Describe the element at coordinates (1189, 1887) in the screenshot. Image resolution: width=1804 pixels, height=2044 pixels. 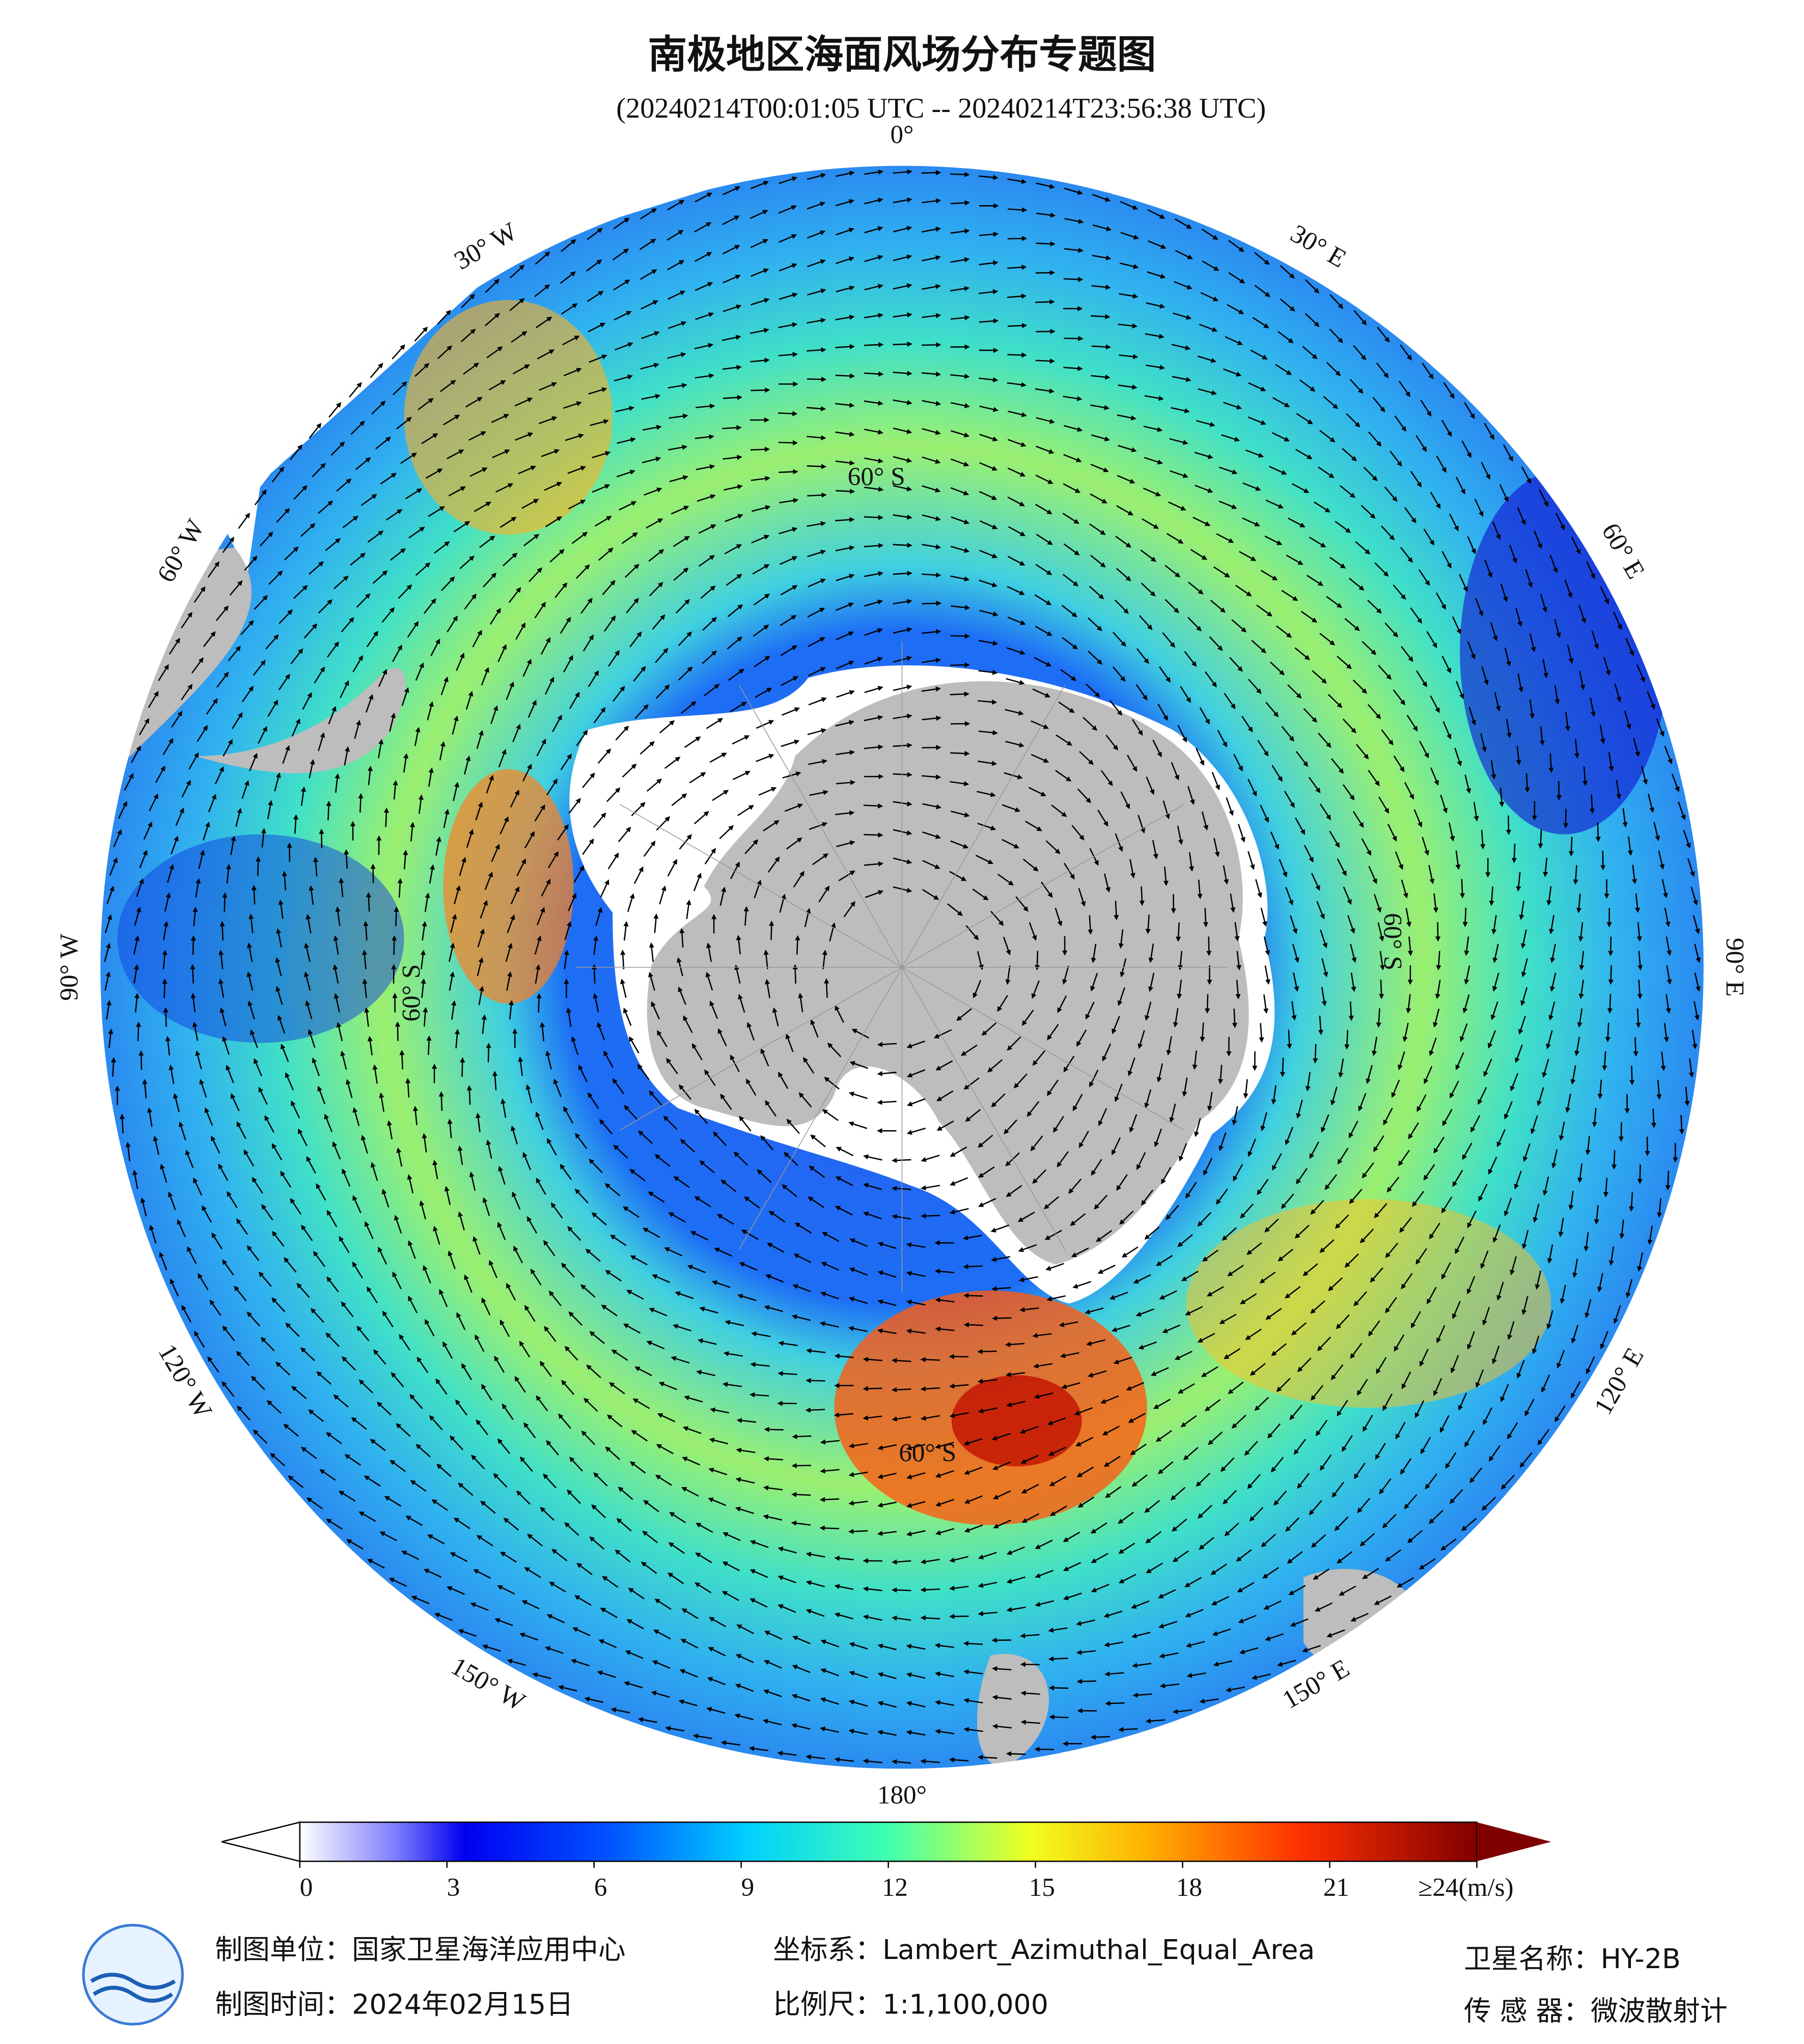
I see `colorbar-tick-label: 18` at that location.